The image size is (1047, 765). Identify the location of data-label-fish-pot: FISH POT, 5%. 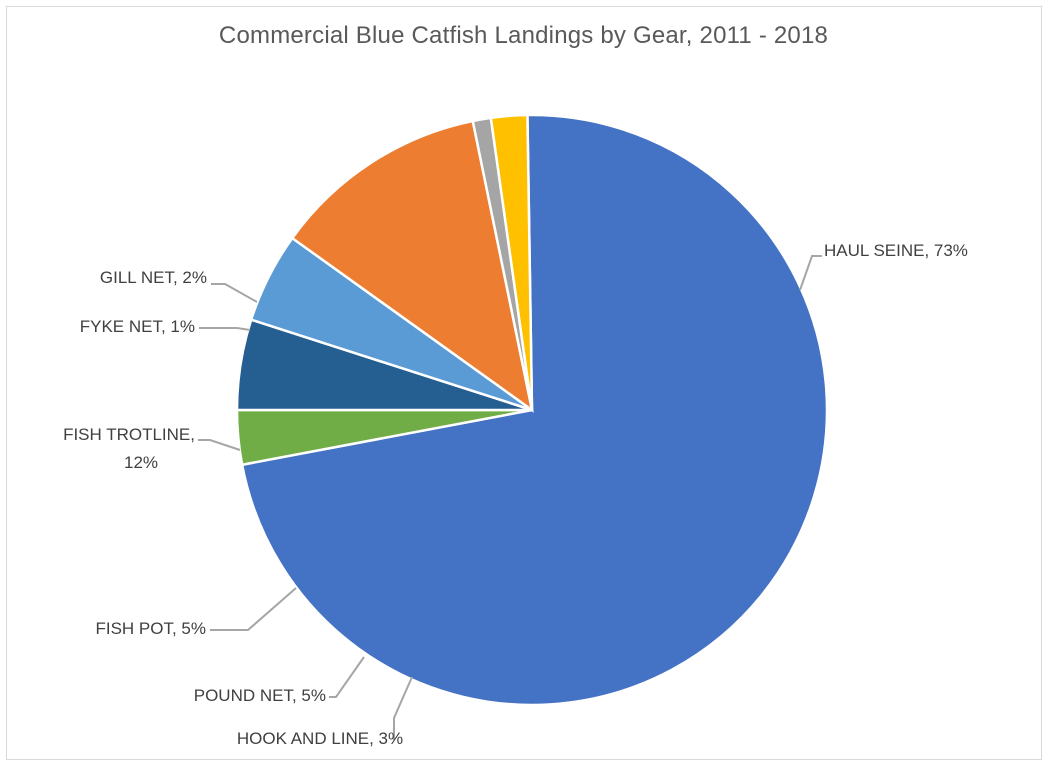
(150, 628).